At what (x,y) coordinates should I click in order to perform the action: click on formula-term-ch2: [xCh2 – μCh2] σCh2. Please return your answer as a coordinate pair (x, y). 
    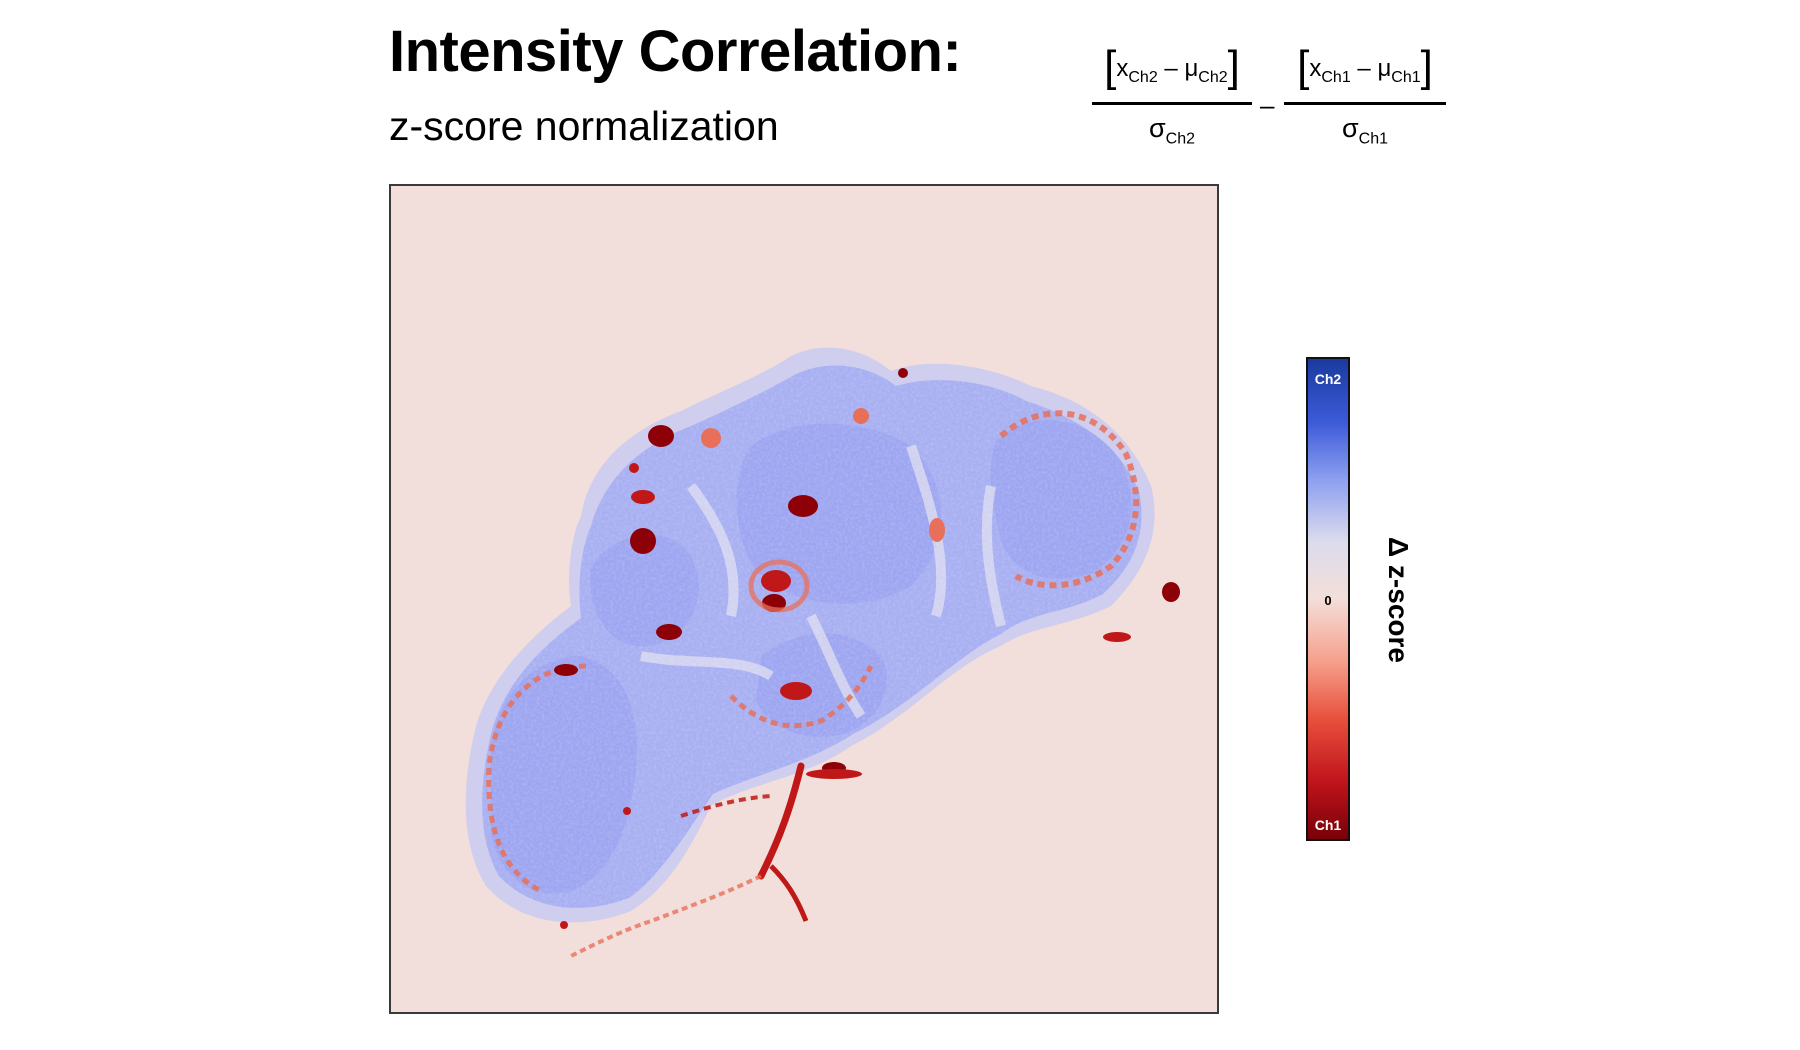
    Looking at the image, I should click on (1172, 93).